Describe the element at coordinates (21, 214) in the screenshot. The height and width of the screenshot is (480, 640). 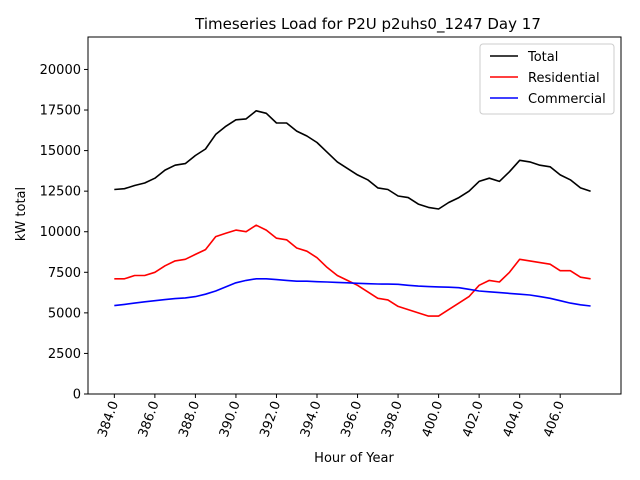
I see `y-axis-label: kW total` at that location.